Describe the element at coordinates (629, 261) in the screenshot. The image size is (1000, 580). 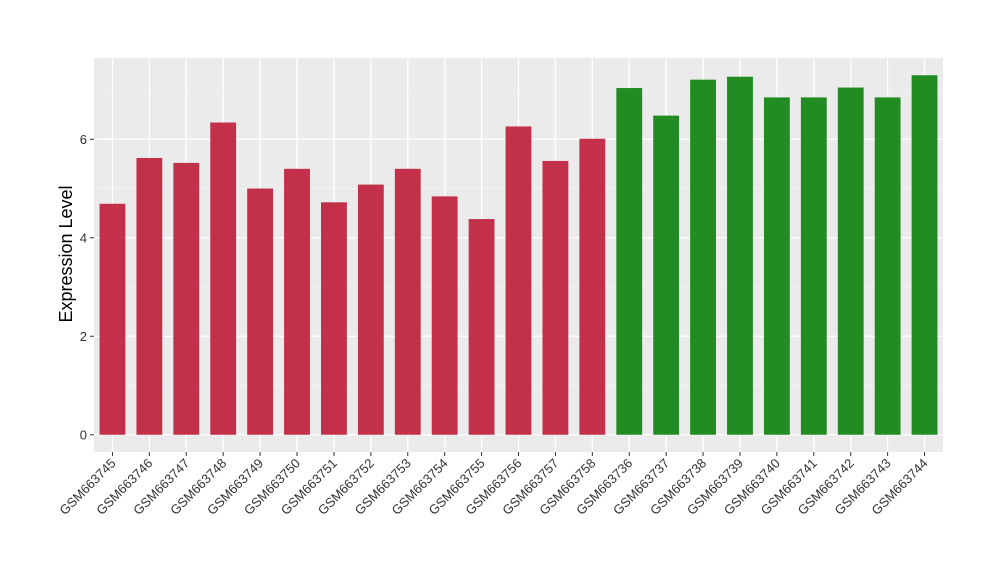
I see `bar-GSM663736` at that location.